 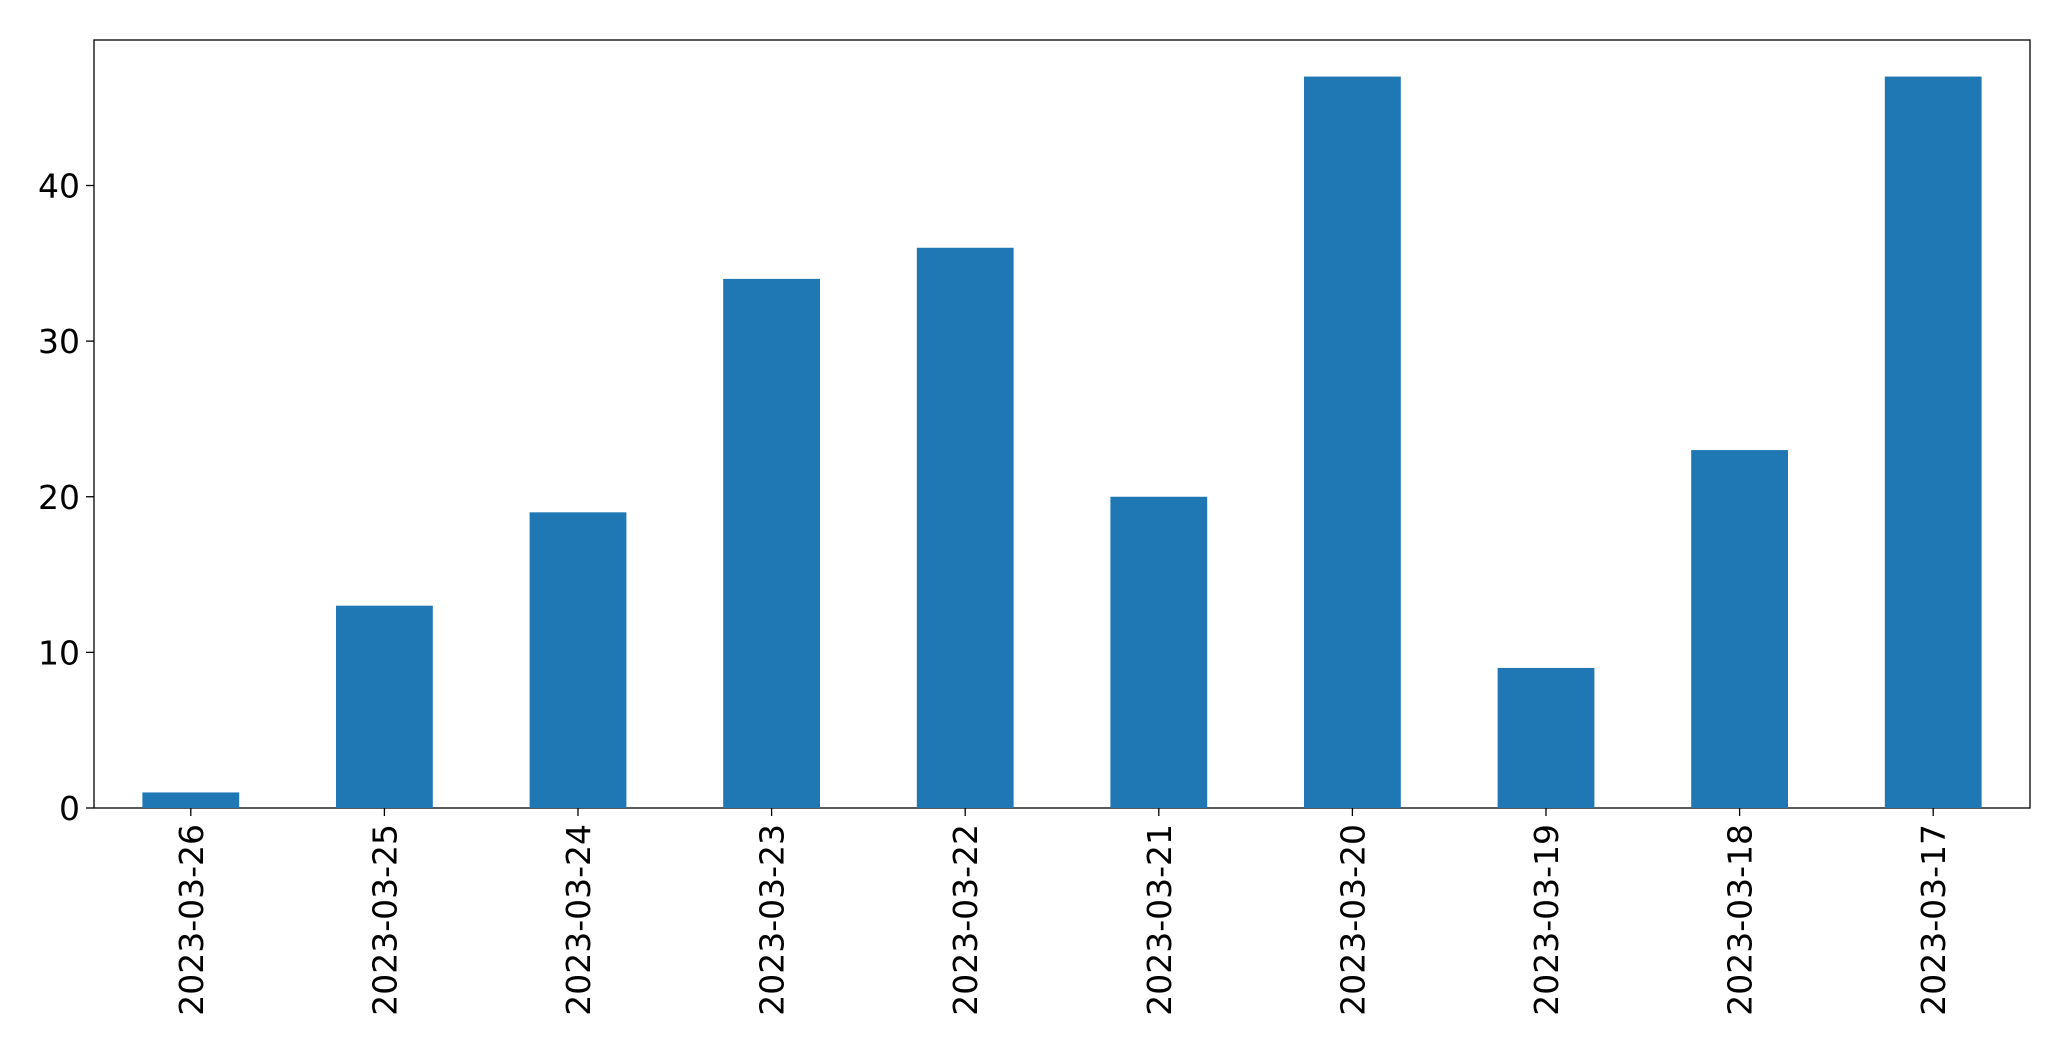 I want to click on x-tick-label: 2023-03-26, so click(x=191, y=920).